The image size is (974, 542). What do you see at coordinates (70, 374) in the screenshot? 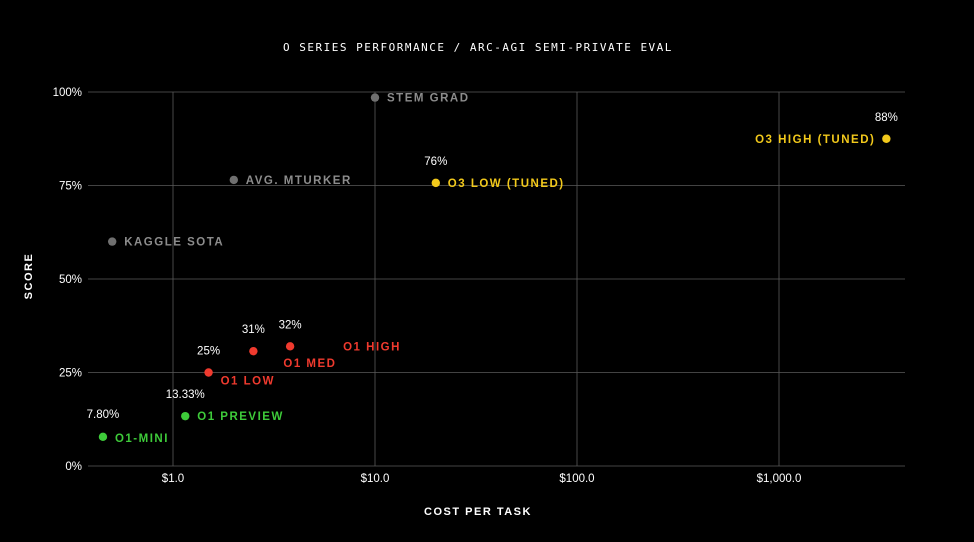
I see `y-tick-label: 25%` at bounding box center [70, 374].